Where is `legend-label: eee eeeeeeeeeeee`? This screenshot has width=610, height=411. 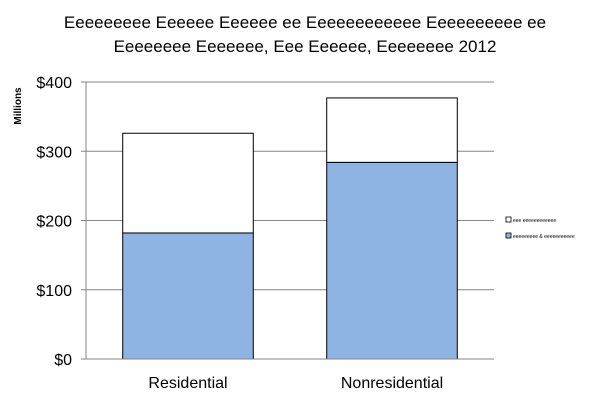 legend-label: eee eeeeeeeeeeee is located at coordinates (534, 221).